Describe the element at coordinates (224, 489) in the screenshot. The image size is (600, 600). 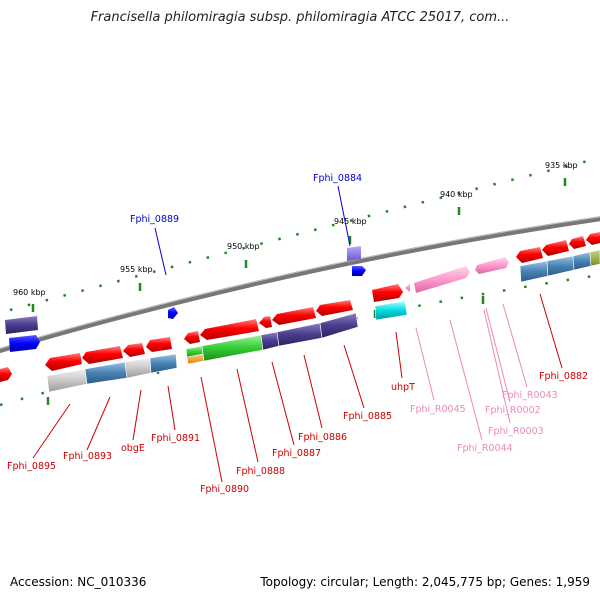
I see `label-fphi0890: Fphi_0890` at that location.